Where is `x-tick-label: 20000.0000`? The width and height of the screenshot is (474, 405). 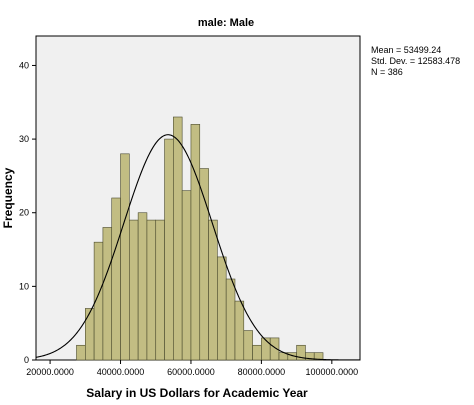
x-tick-label: 20000.0000 is located at coordinates (50, 372).